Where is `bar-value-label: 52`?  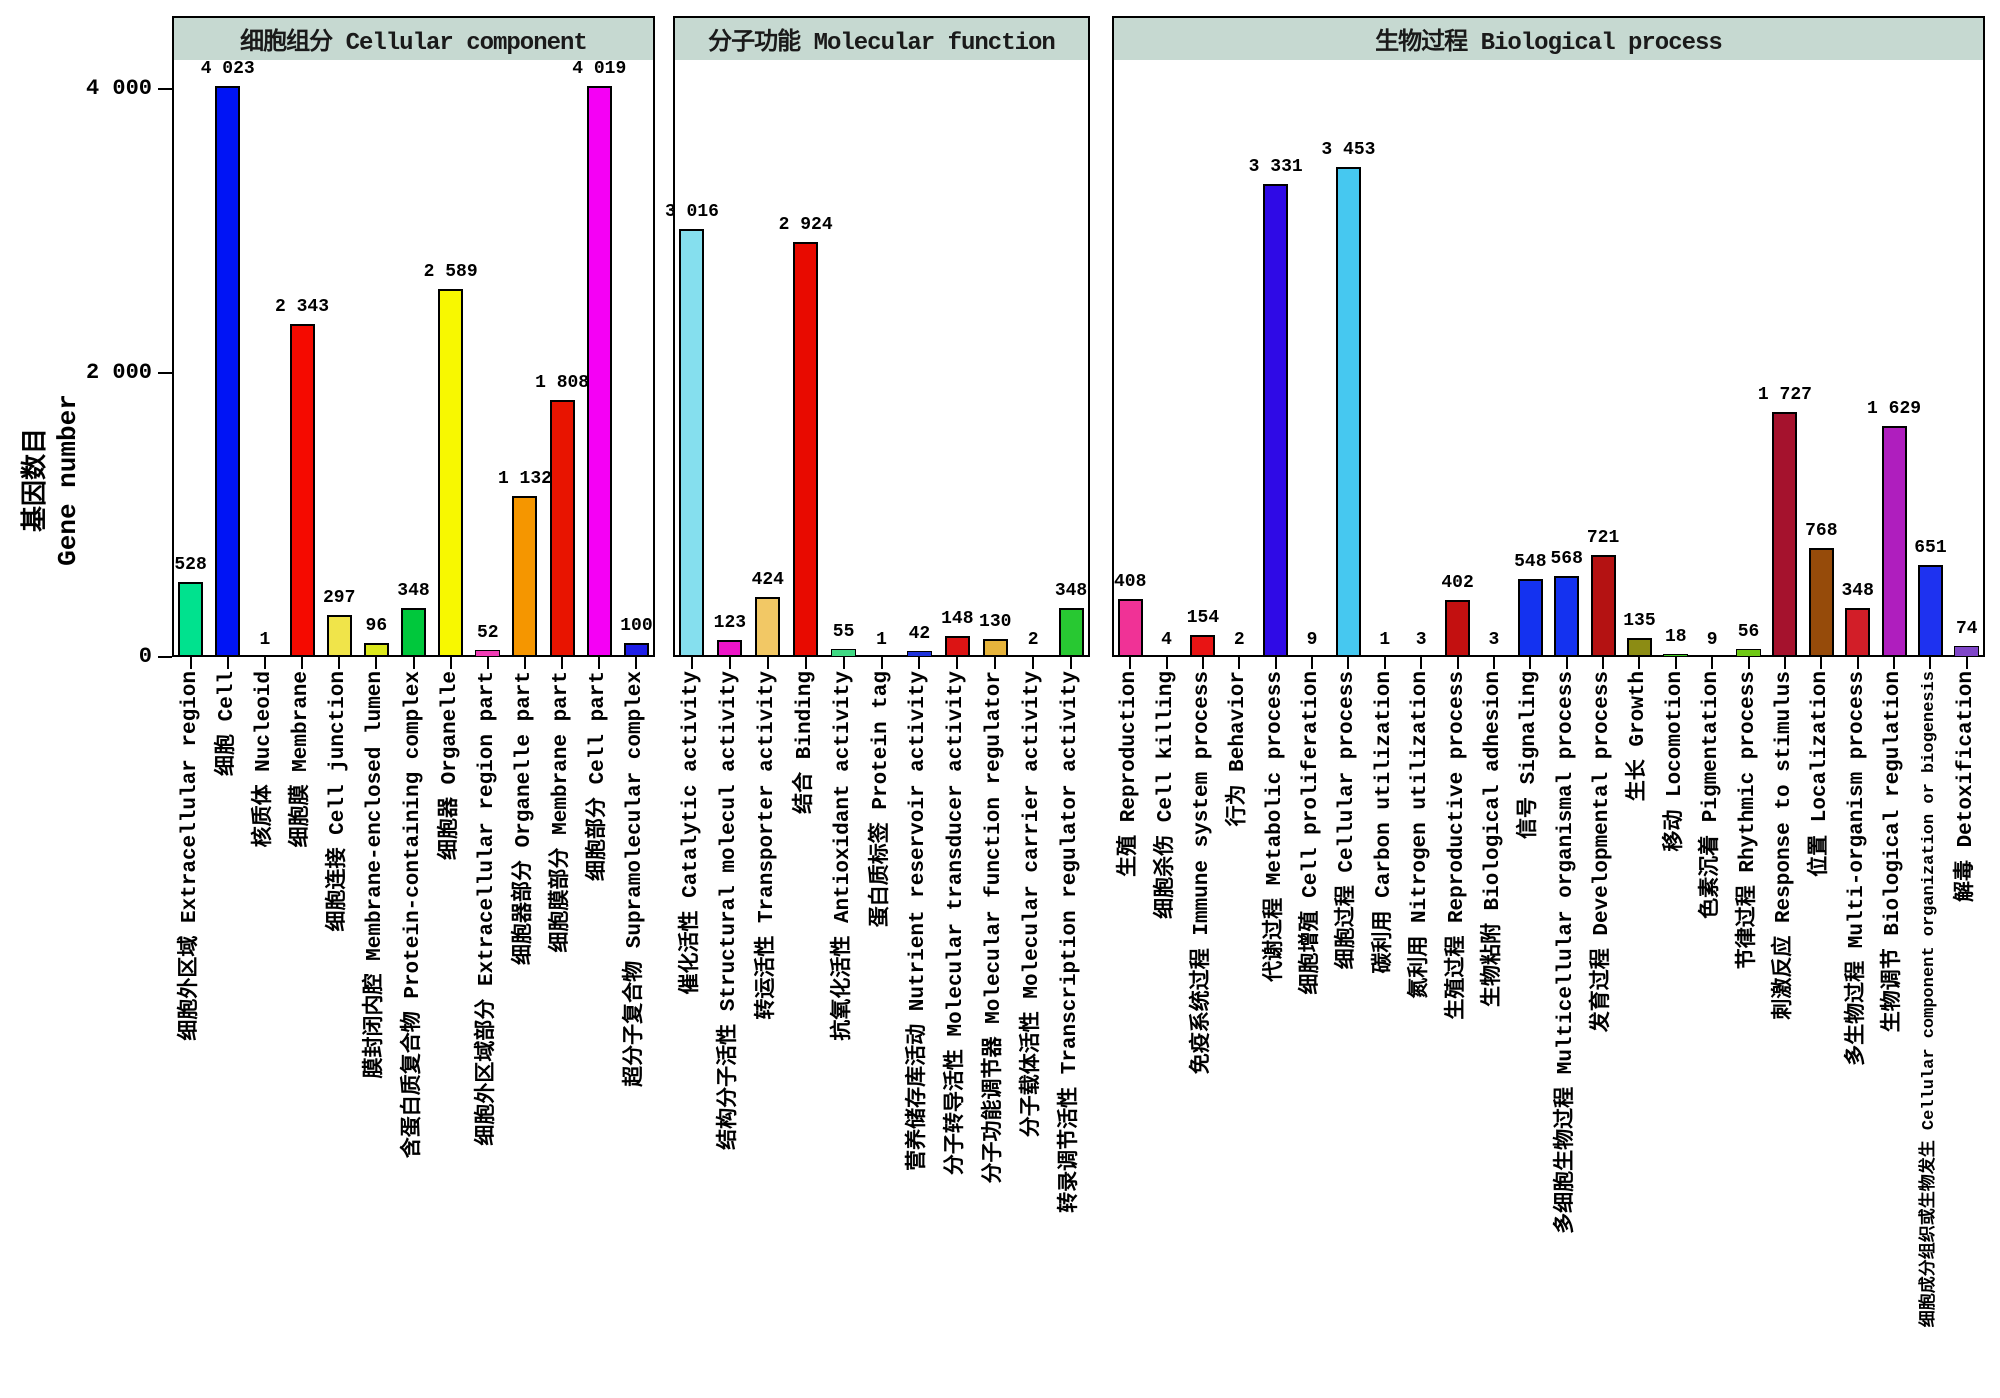
bar-value-label: 52 is located at coordinates (487, 633).